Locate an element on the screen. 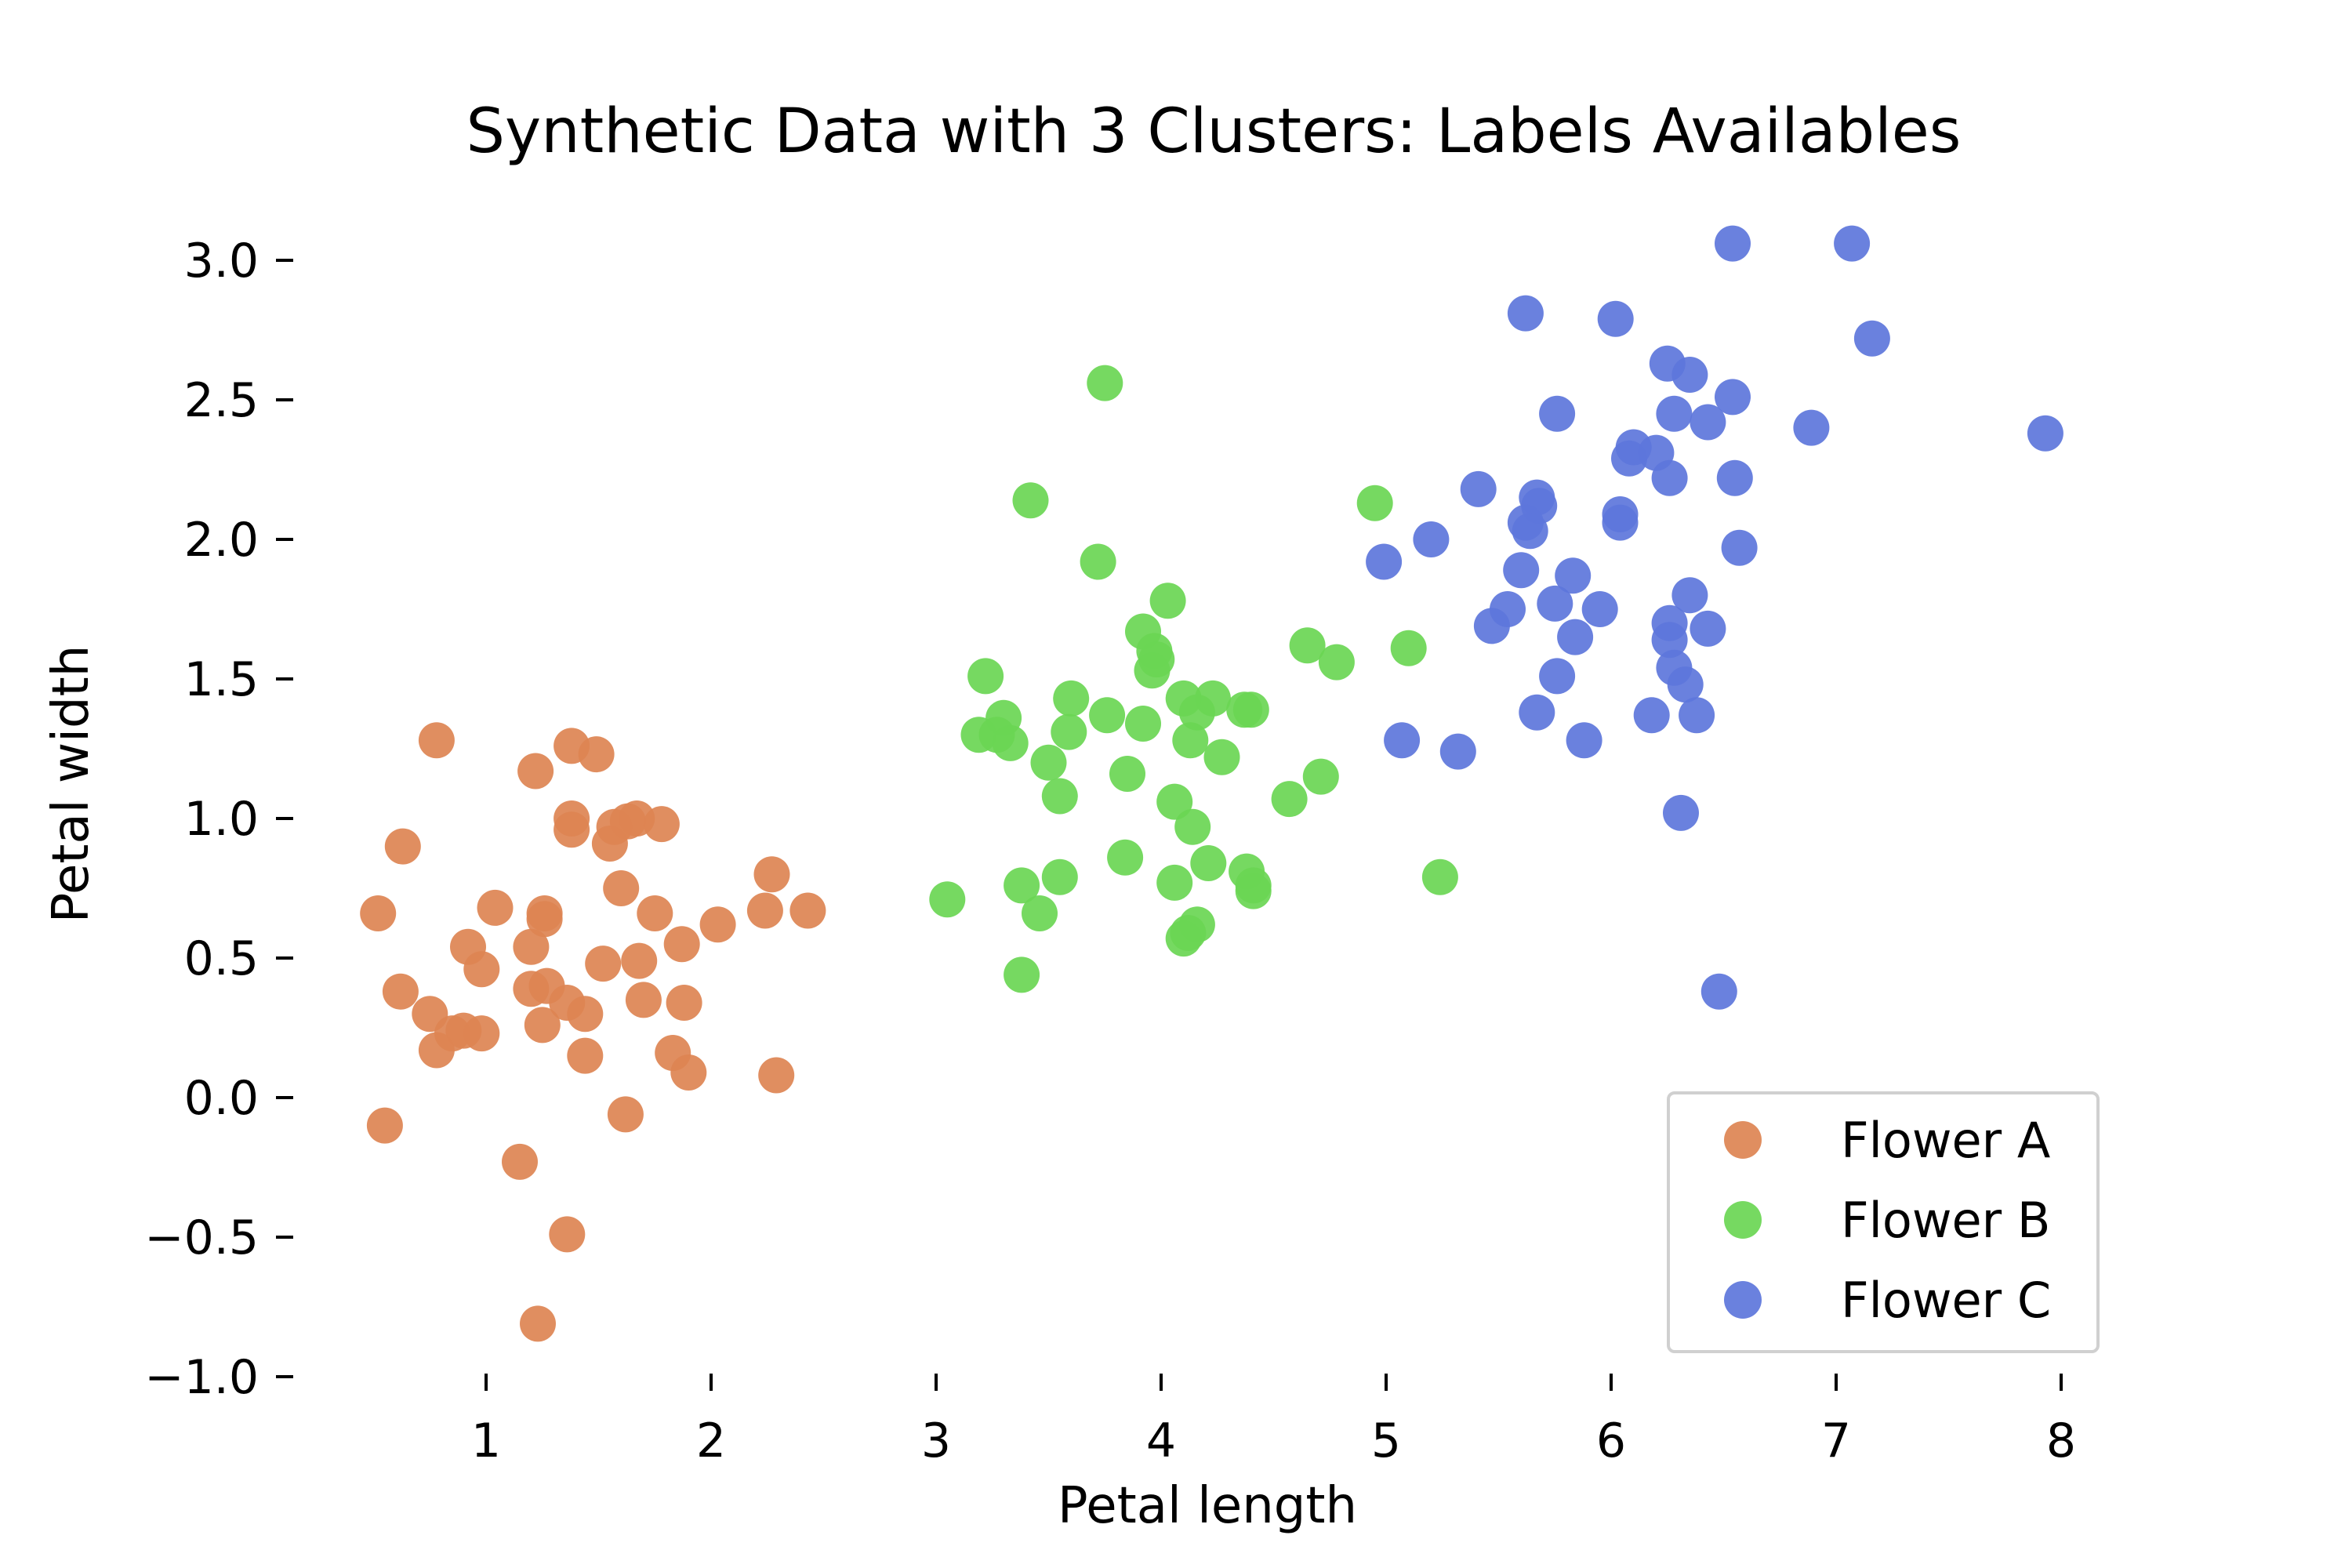  legend-label: Flower B is located at coordinates (1946, 1220).